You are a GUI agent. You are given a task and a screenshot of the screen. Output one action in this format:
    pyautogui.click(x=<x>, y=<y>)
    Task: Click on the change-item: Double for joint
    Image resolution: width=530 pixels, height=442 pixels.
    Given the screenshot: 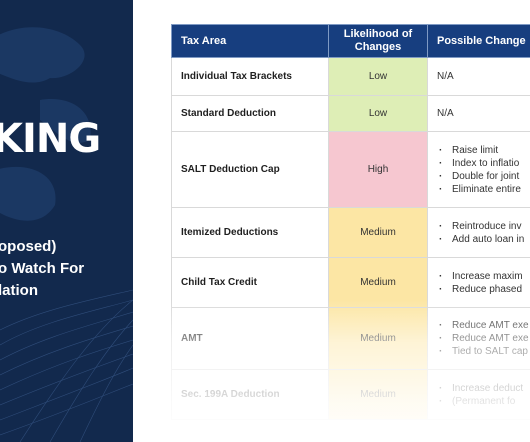 What is the action you would take?
    pyautogui.click(x=483, y=176)
    